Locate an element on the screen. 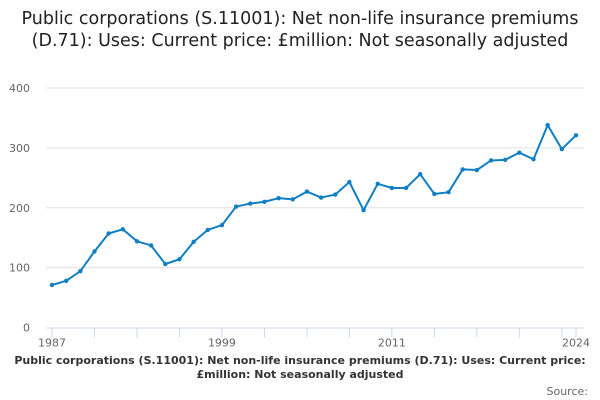  y-tick-label: 200 is located at coordinates (19, 208).